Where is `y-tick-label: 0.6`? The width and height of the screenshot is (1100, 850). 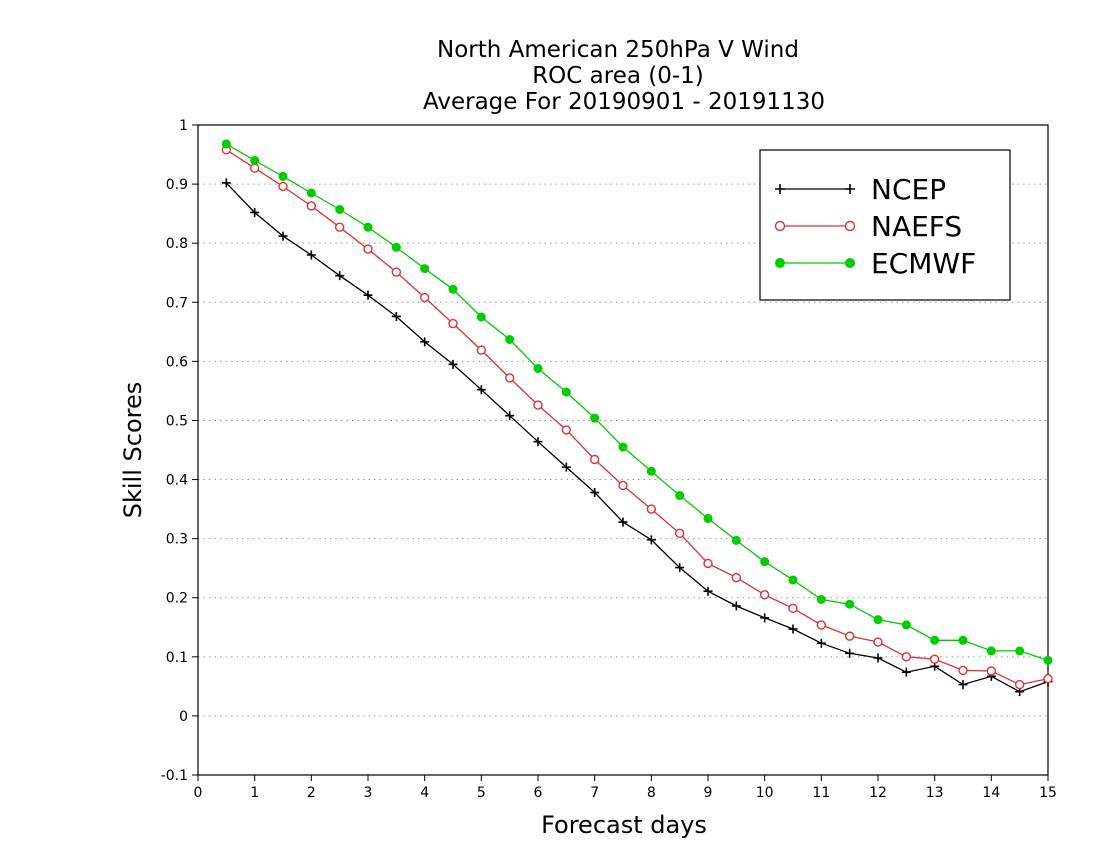 y-tick-label: 0.6 is located at coordinates (177, 362).